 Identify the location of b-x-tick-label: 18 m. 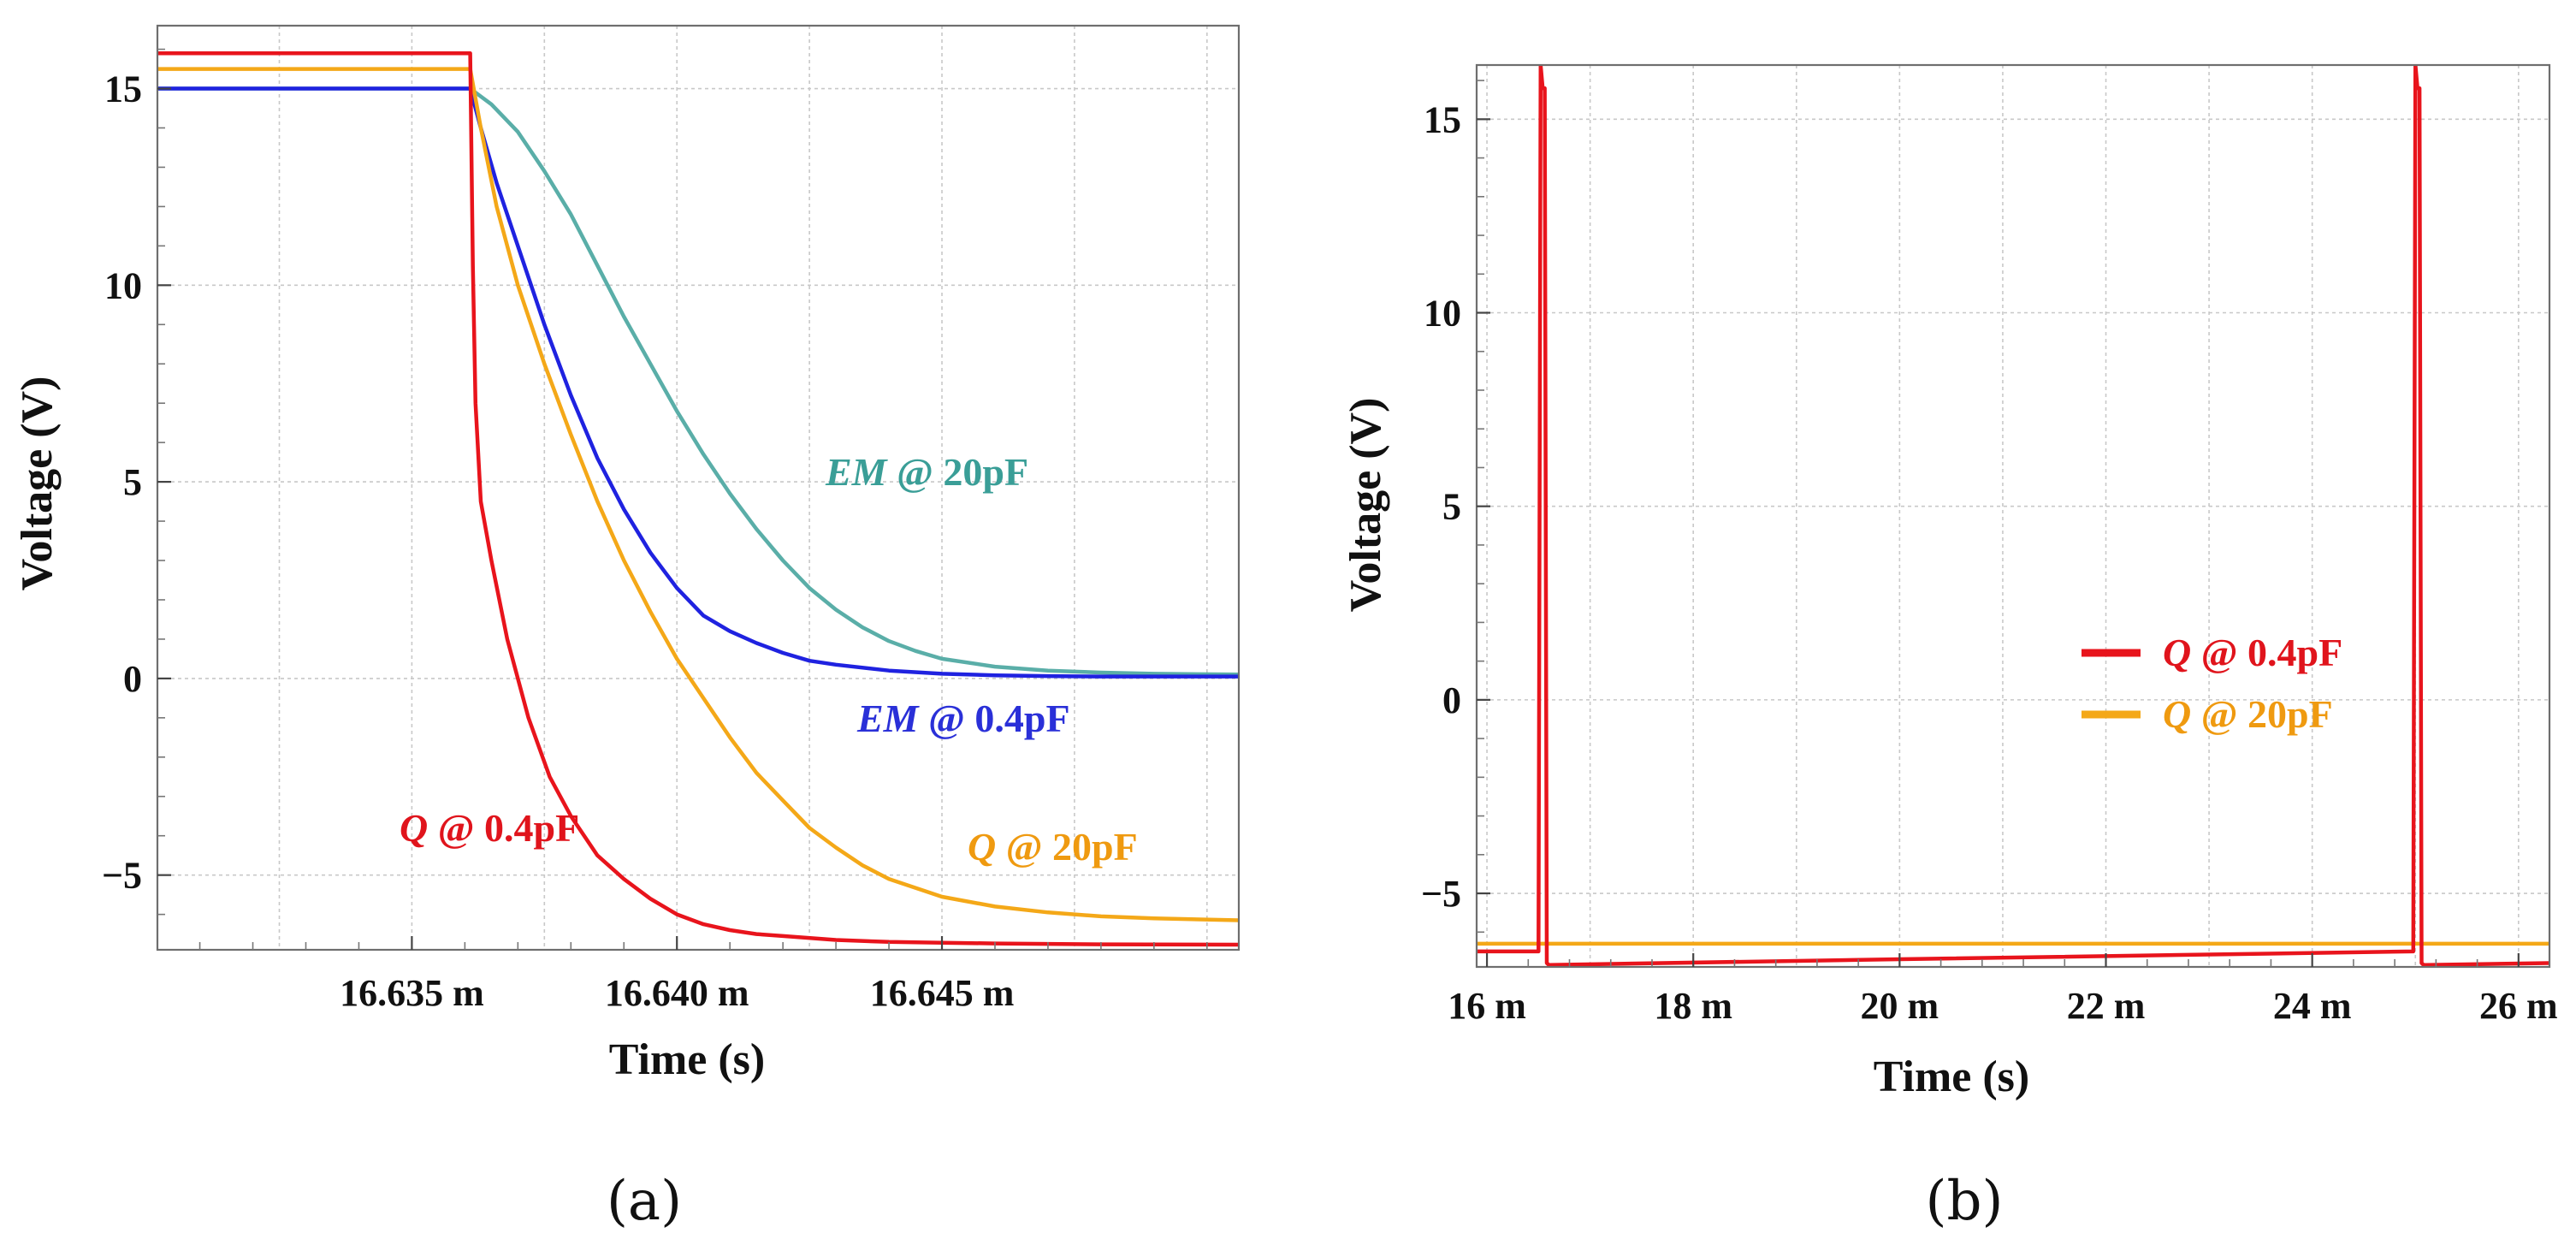
(1693, 1006).